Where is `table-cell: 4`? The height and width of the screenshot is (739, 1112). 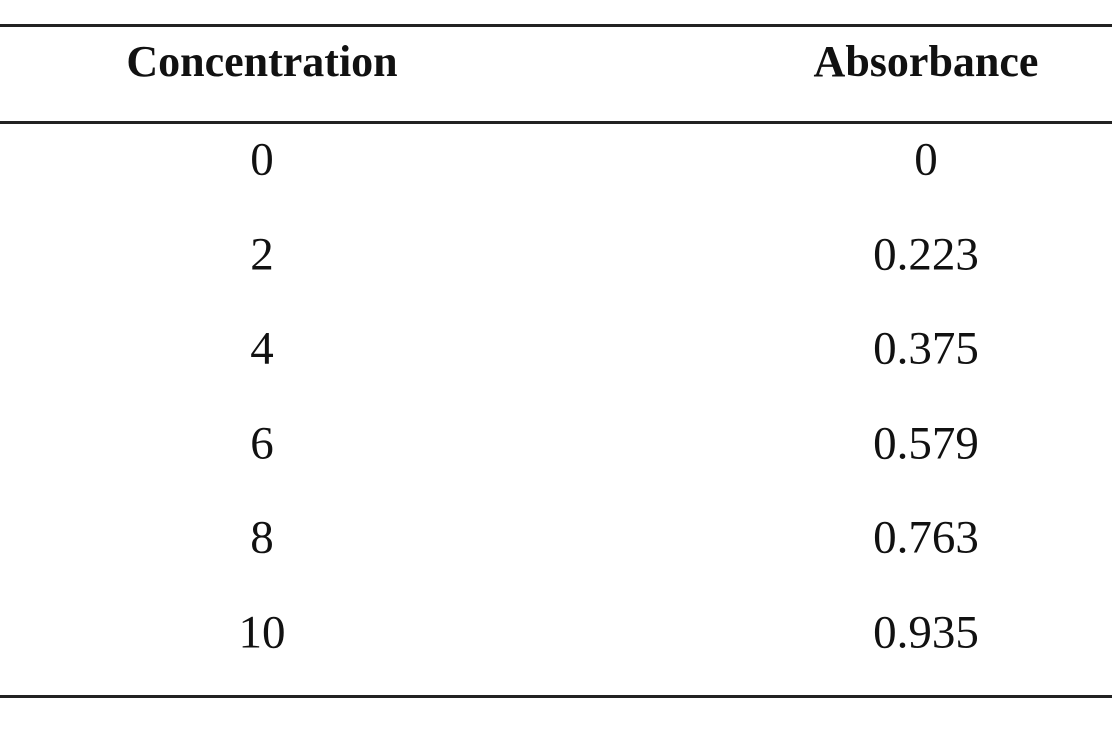
table-cell: 4 is located at coordinates (262, 348).